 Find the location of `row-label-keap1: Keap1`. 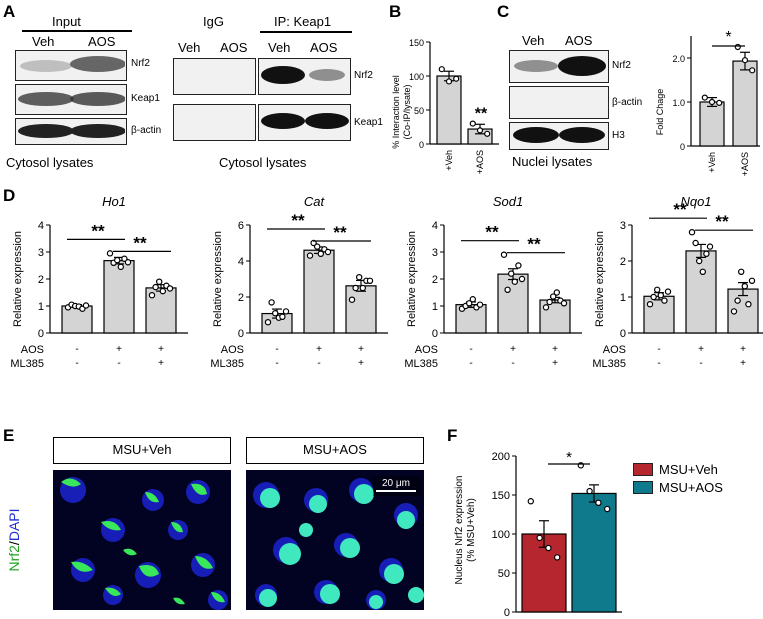

row-label-keap1: Keap1 is located at coordinates (145, 98).